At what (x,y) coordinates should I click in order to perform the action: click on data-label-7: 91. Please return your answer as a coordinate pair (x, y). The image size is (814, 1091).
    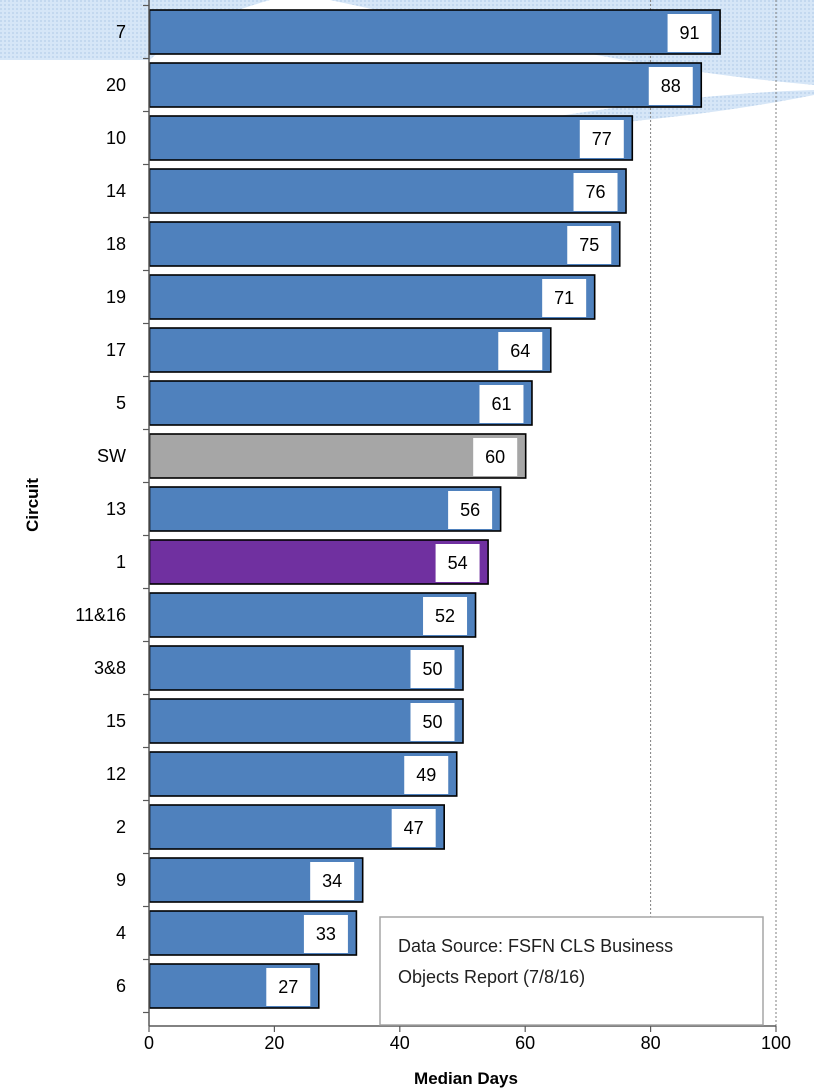
    Looking at the image, I should click on (690, 33).